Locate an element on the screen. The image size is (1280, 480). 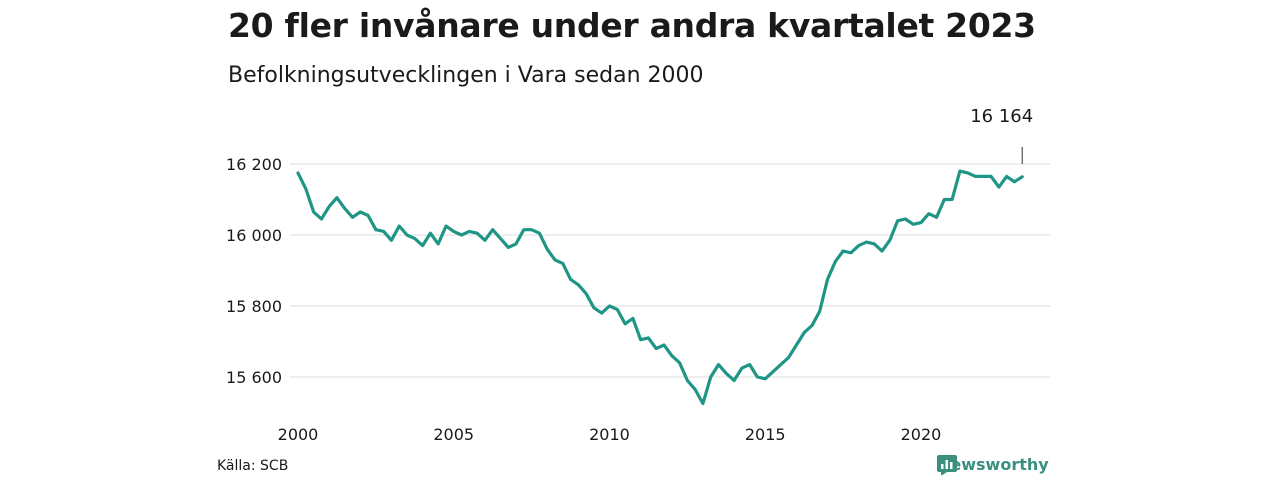
x-tick-label: 2015 is located at coordinates (765, 434).